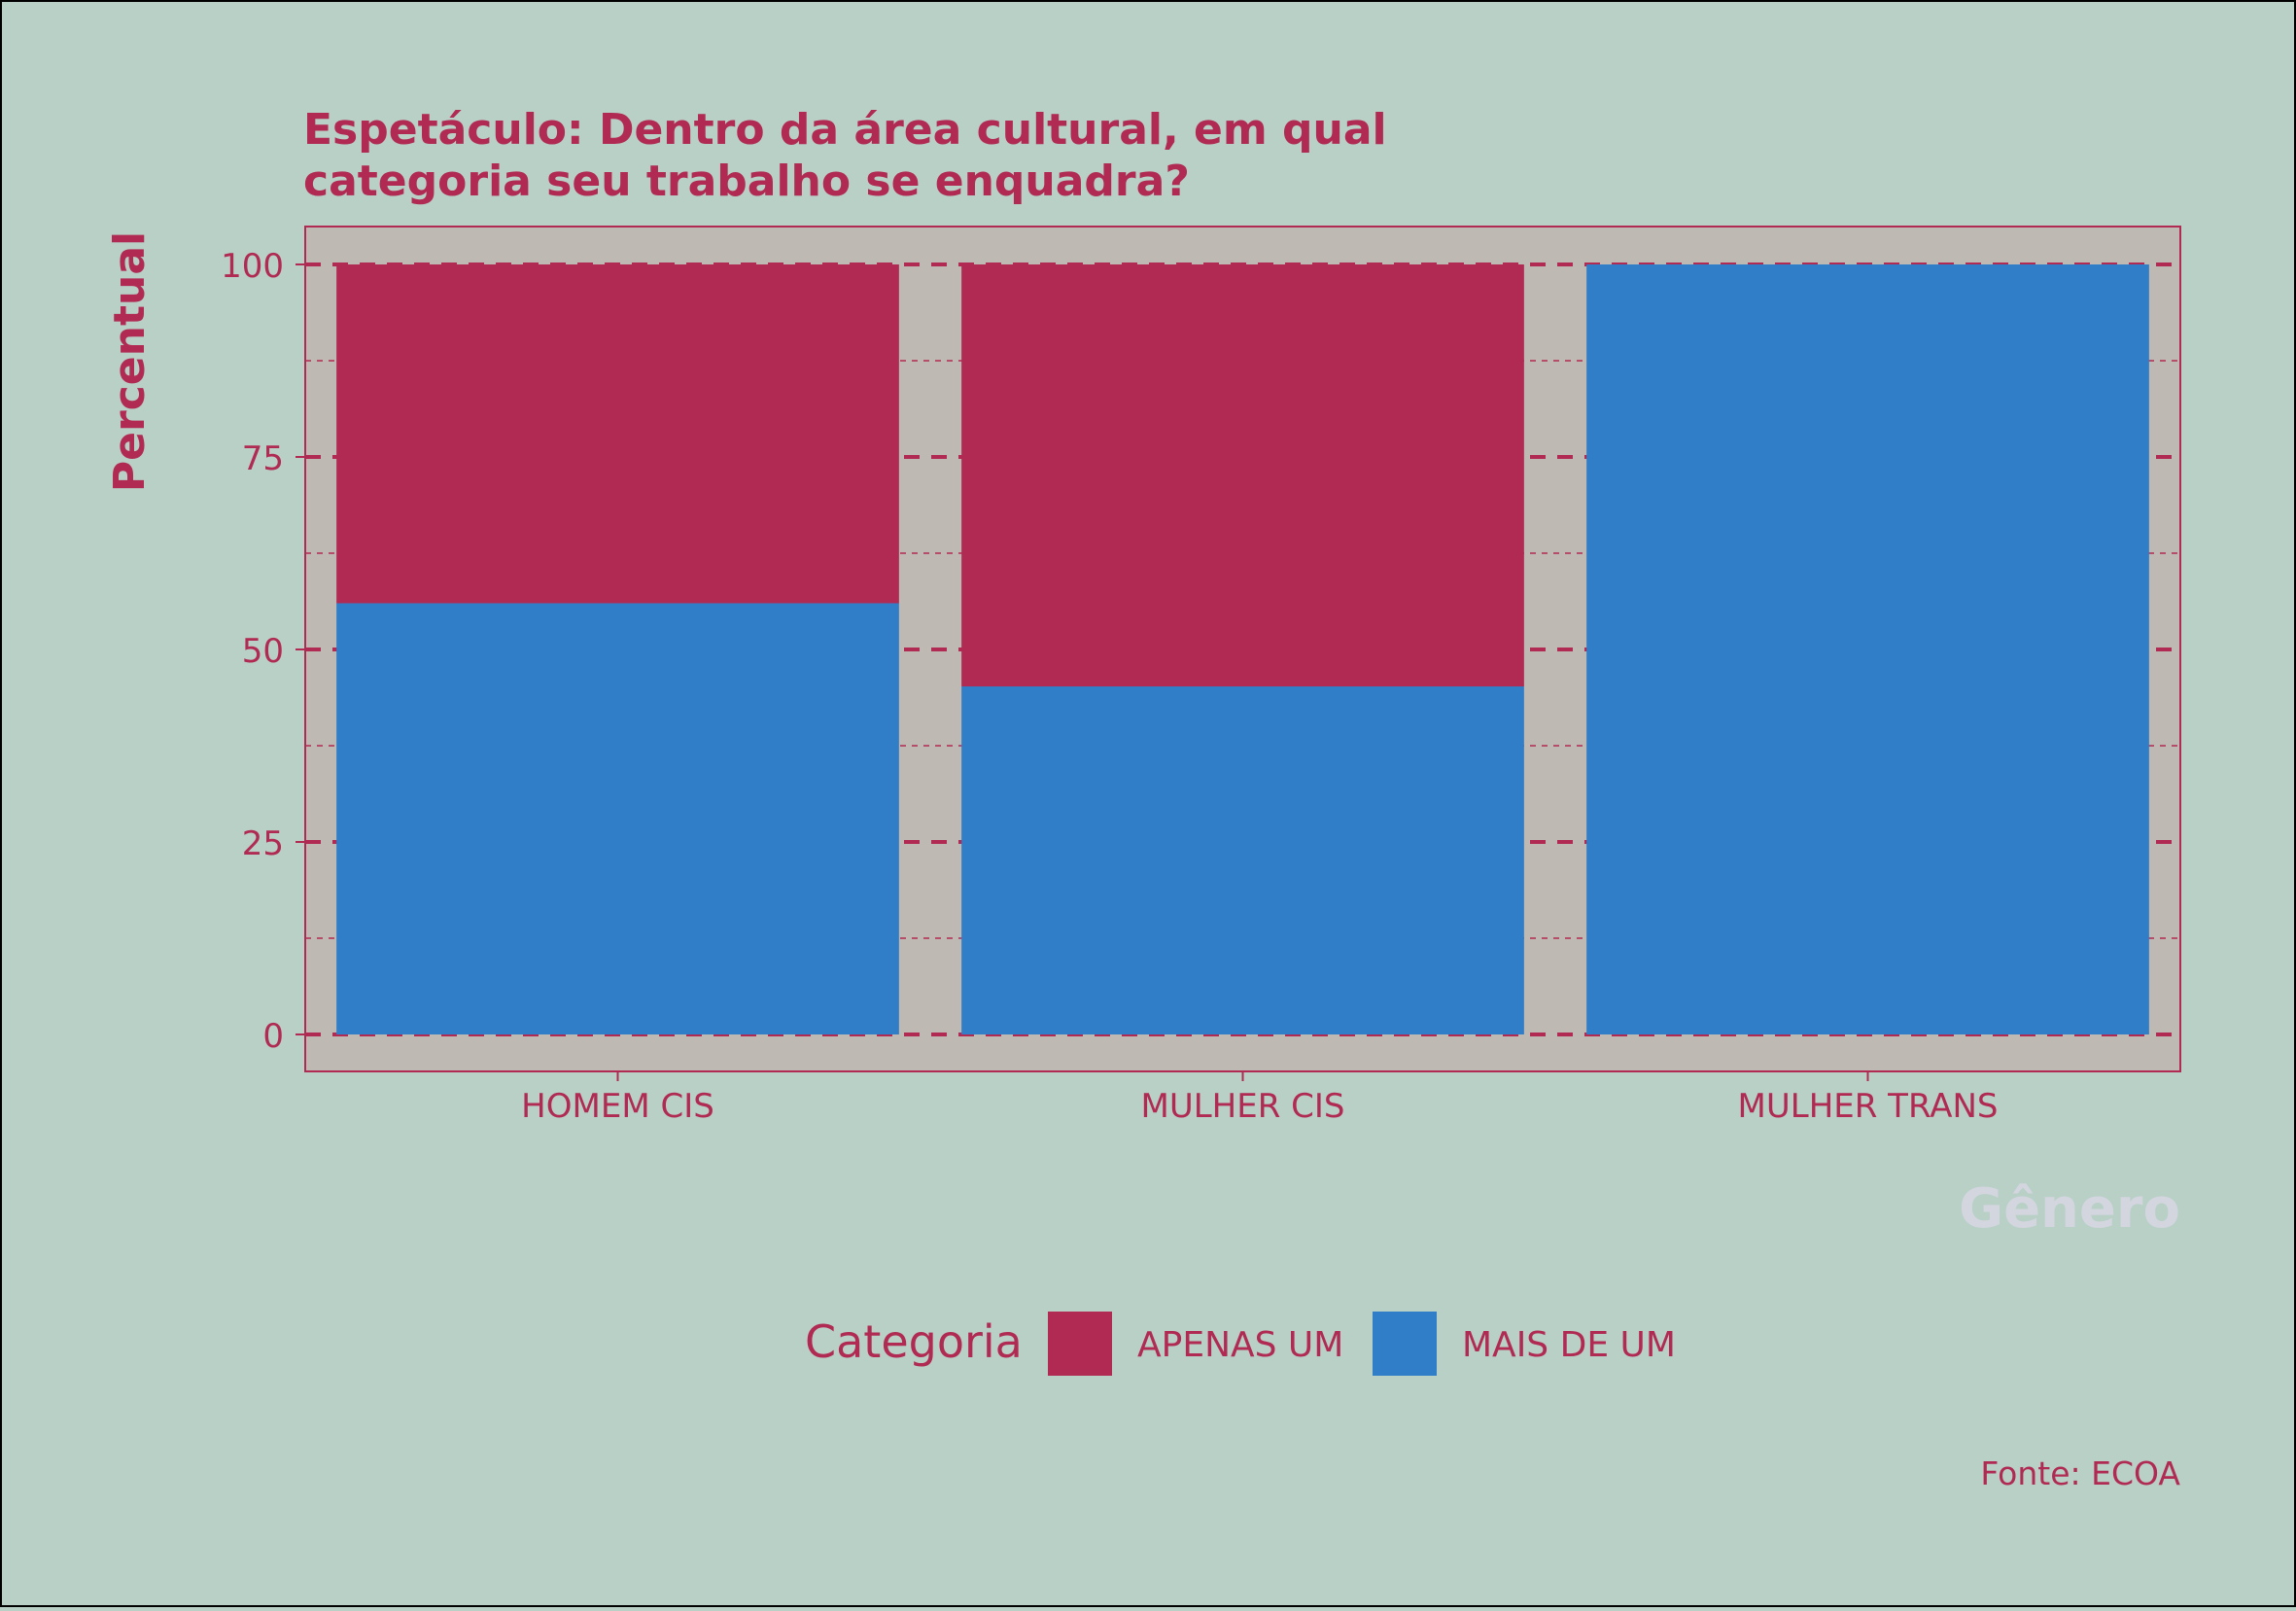 The width and height of the screenshot is (2296, 1611). What do you see at coordinates (2069, 1209) in the screenshot?
I see `x-axis-label: Gênero` at bounding box center [2069, 1209].